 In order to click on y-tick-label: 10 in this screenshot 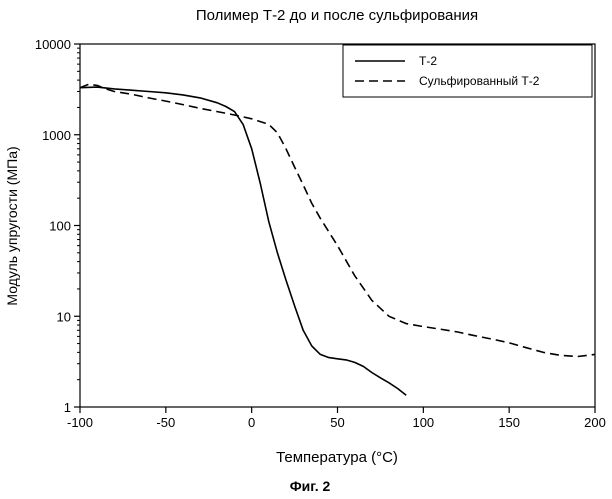, I will do `click(64, 316)`.